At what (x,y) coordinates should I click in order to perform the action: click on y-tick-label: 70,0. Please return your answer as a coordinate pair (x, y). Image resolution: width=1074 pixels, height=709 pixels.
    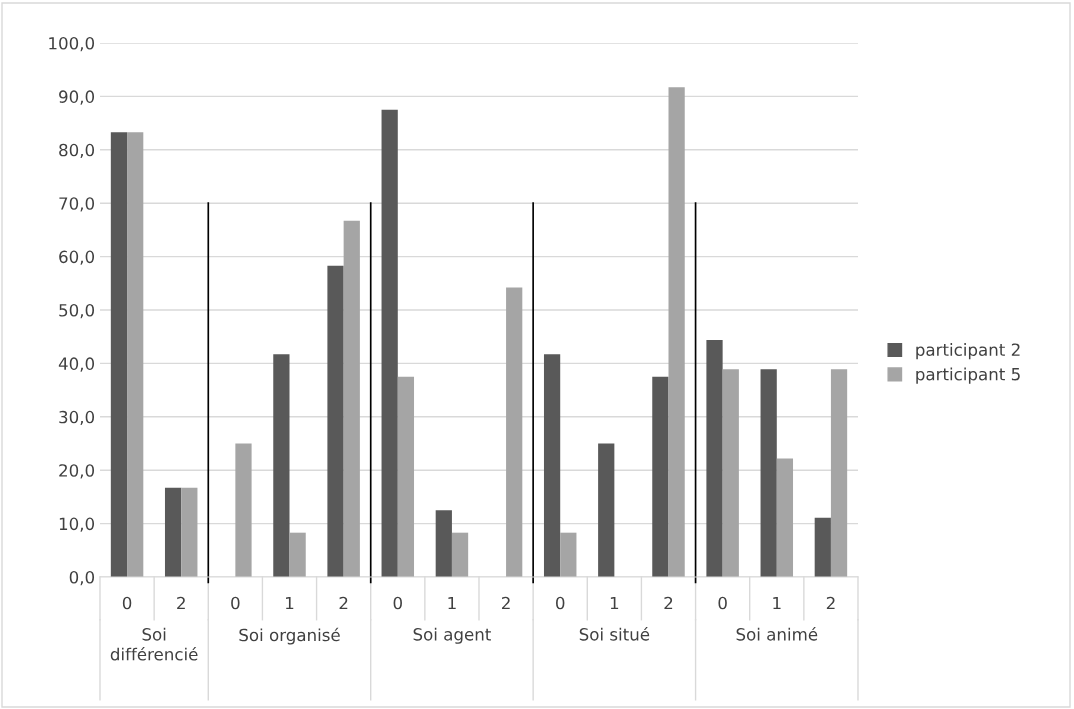
    Looking at the image, I should click on (77, 204).